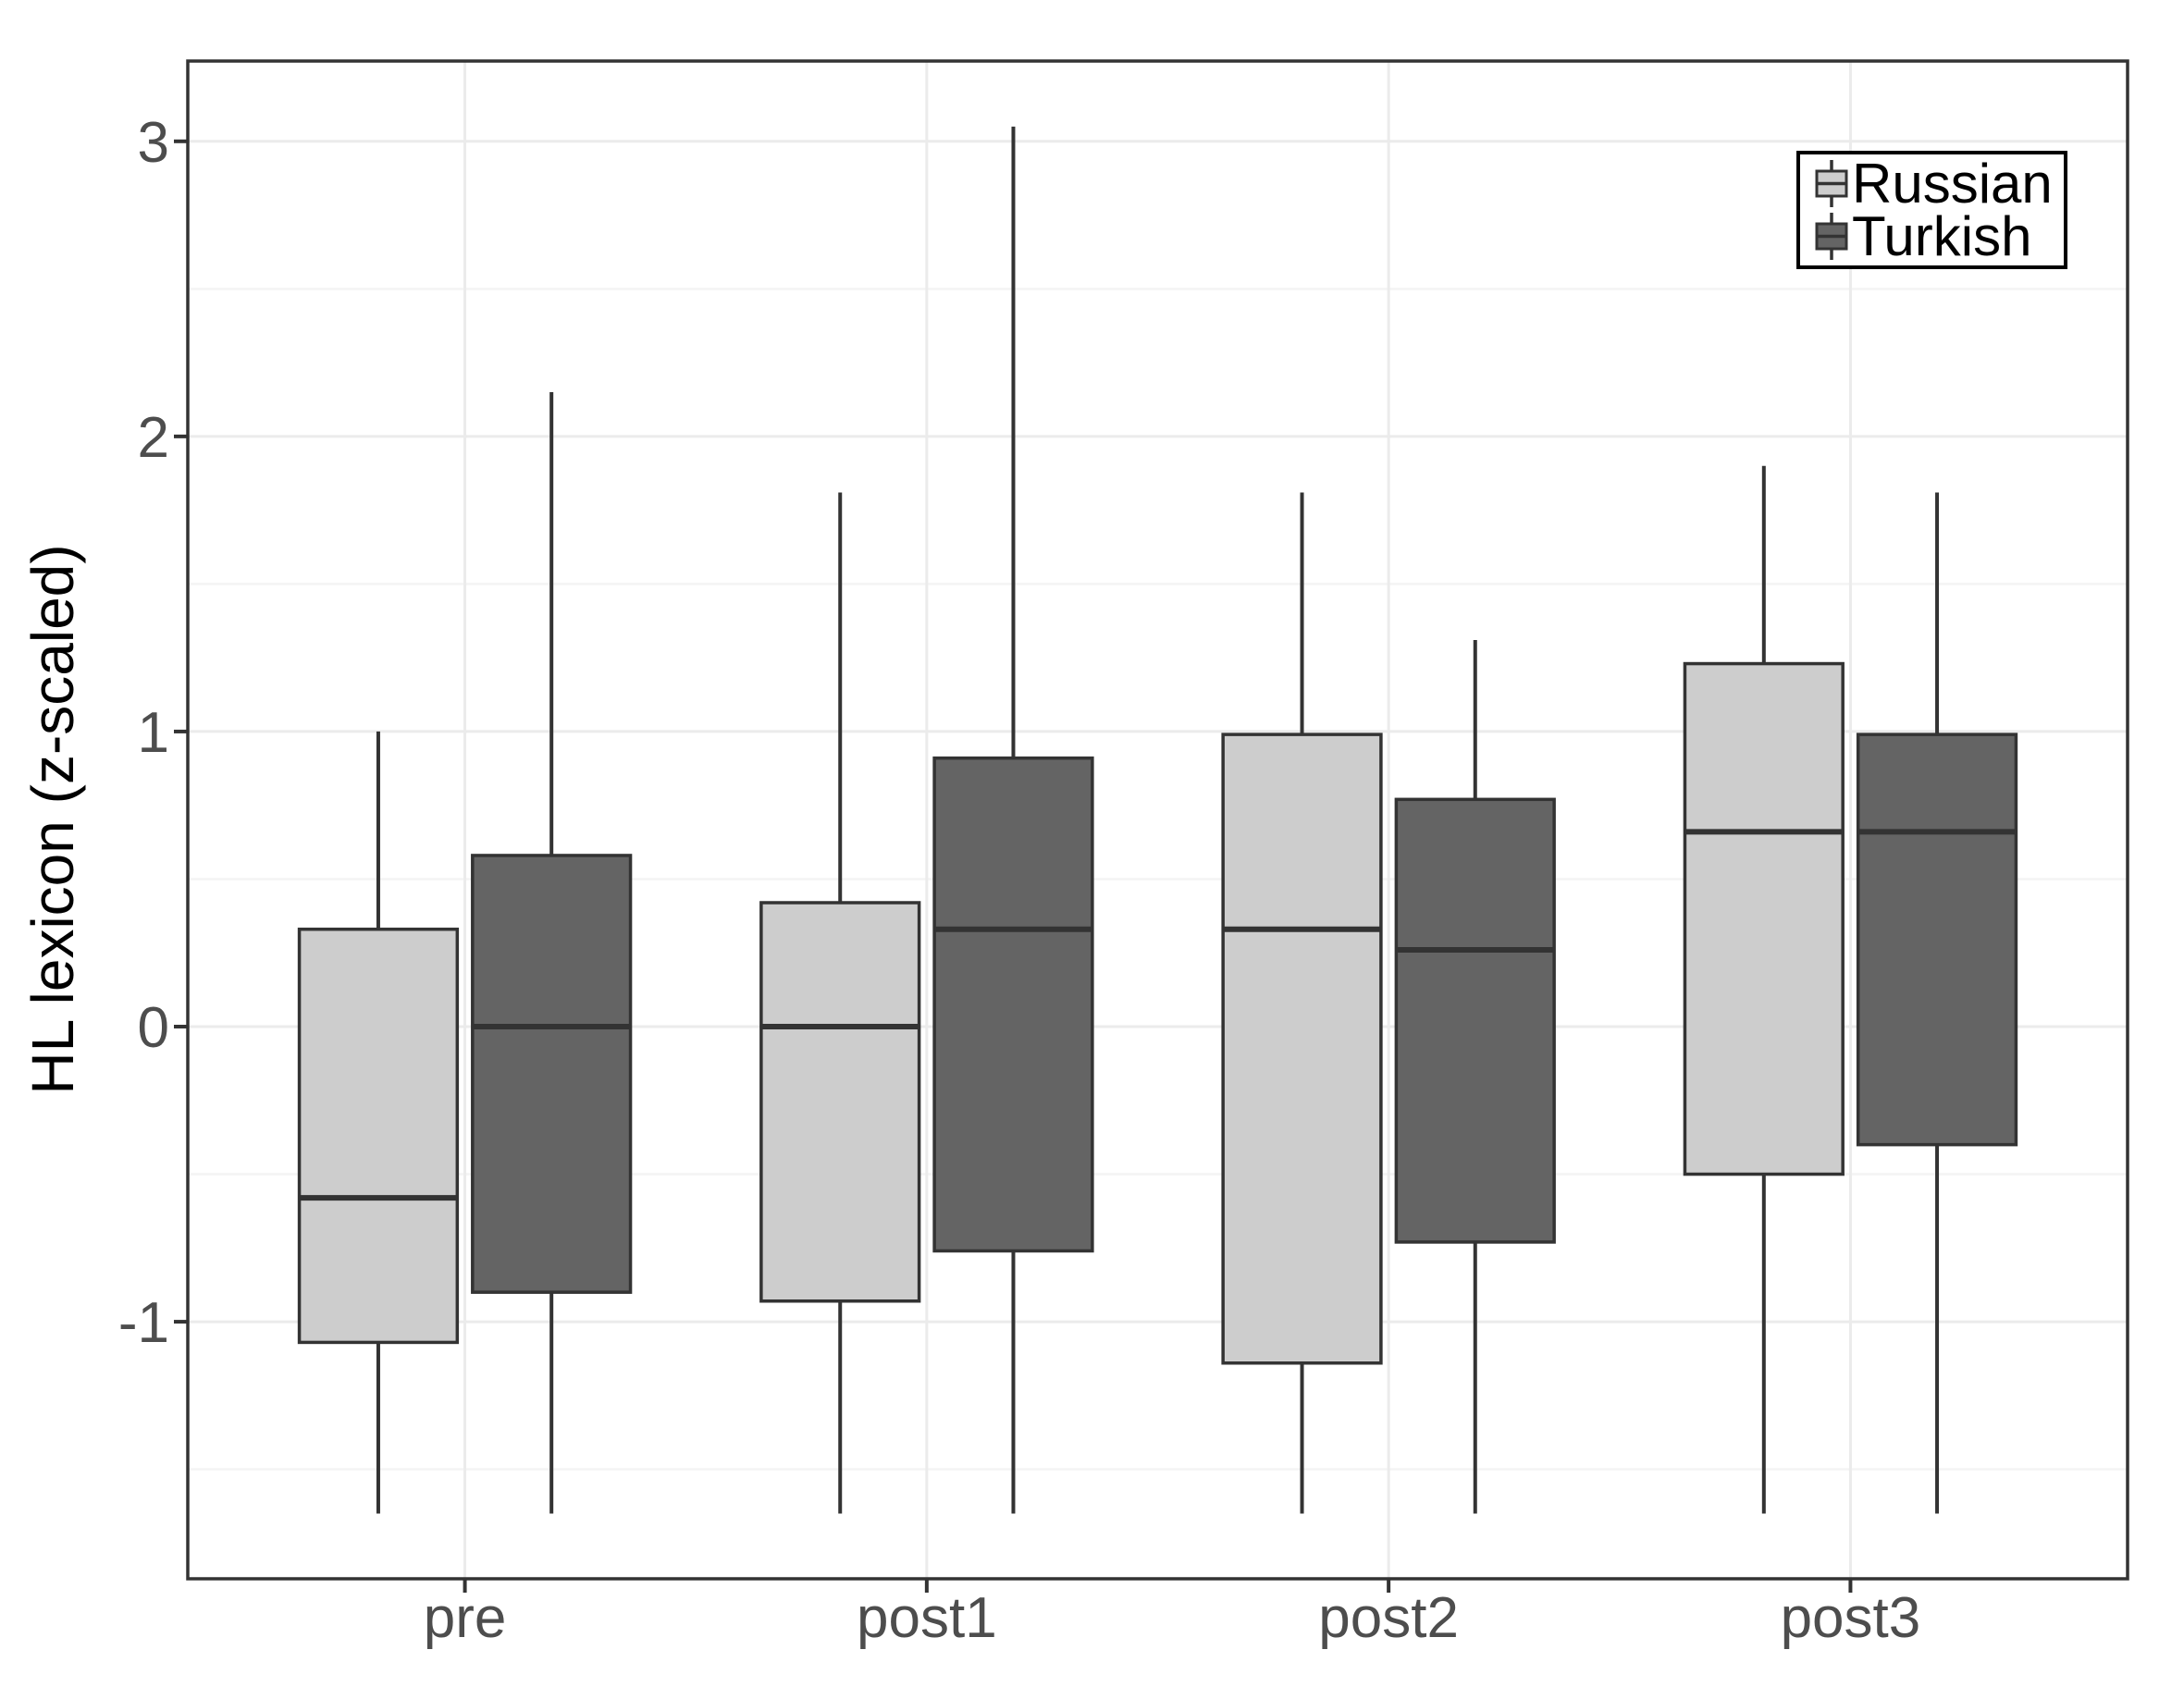 Image resolution: width=2184 pixels, height=1699 pixels. I want to click on legend: Russian Turkish, so click(1931, 210).